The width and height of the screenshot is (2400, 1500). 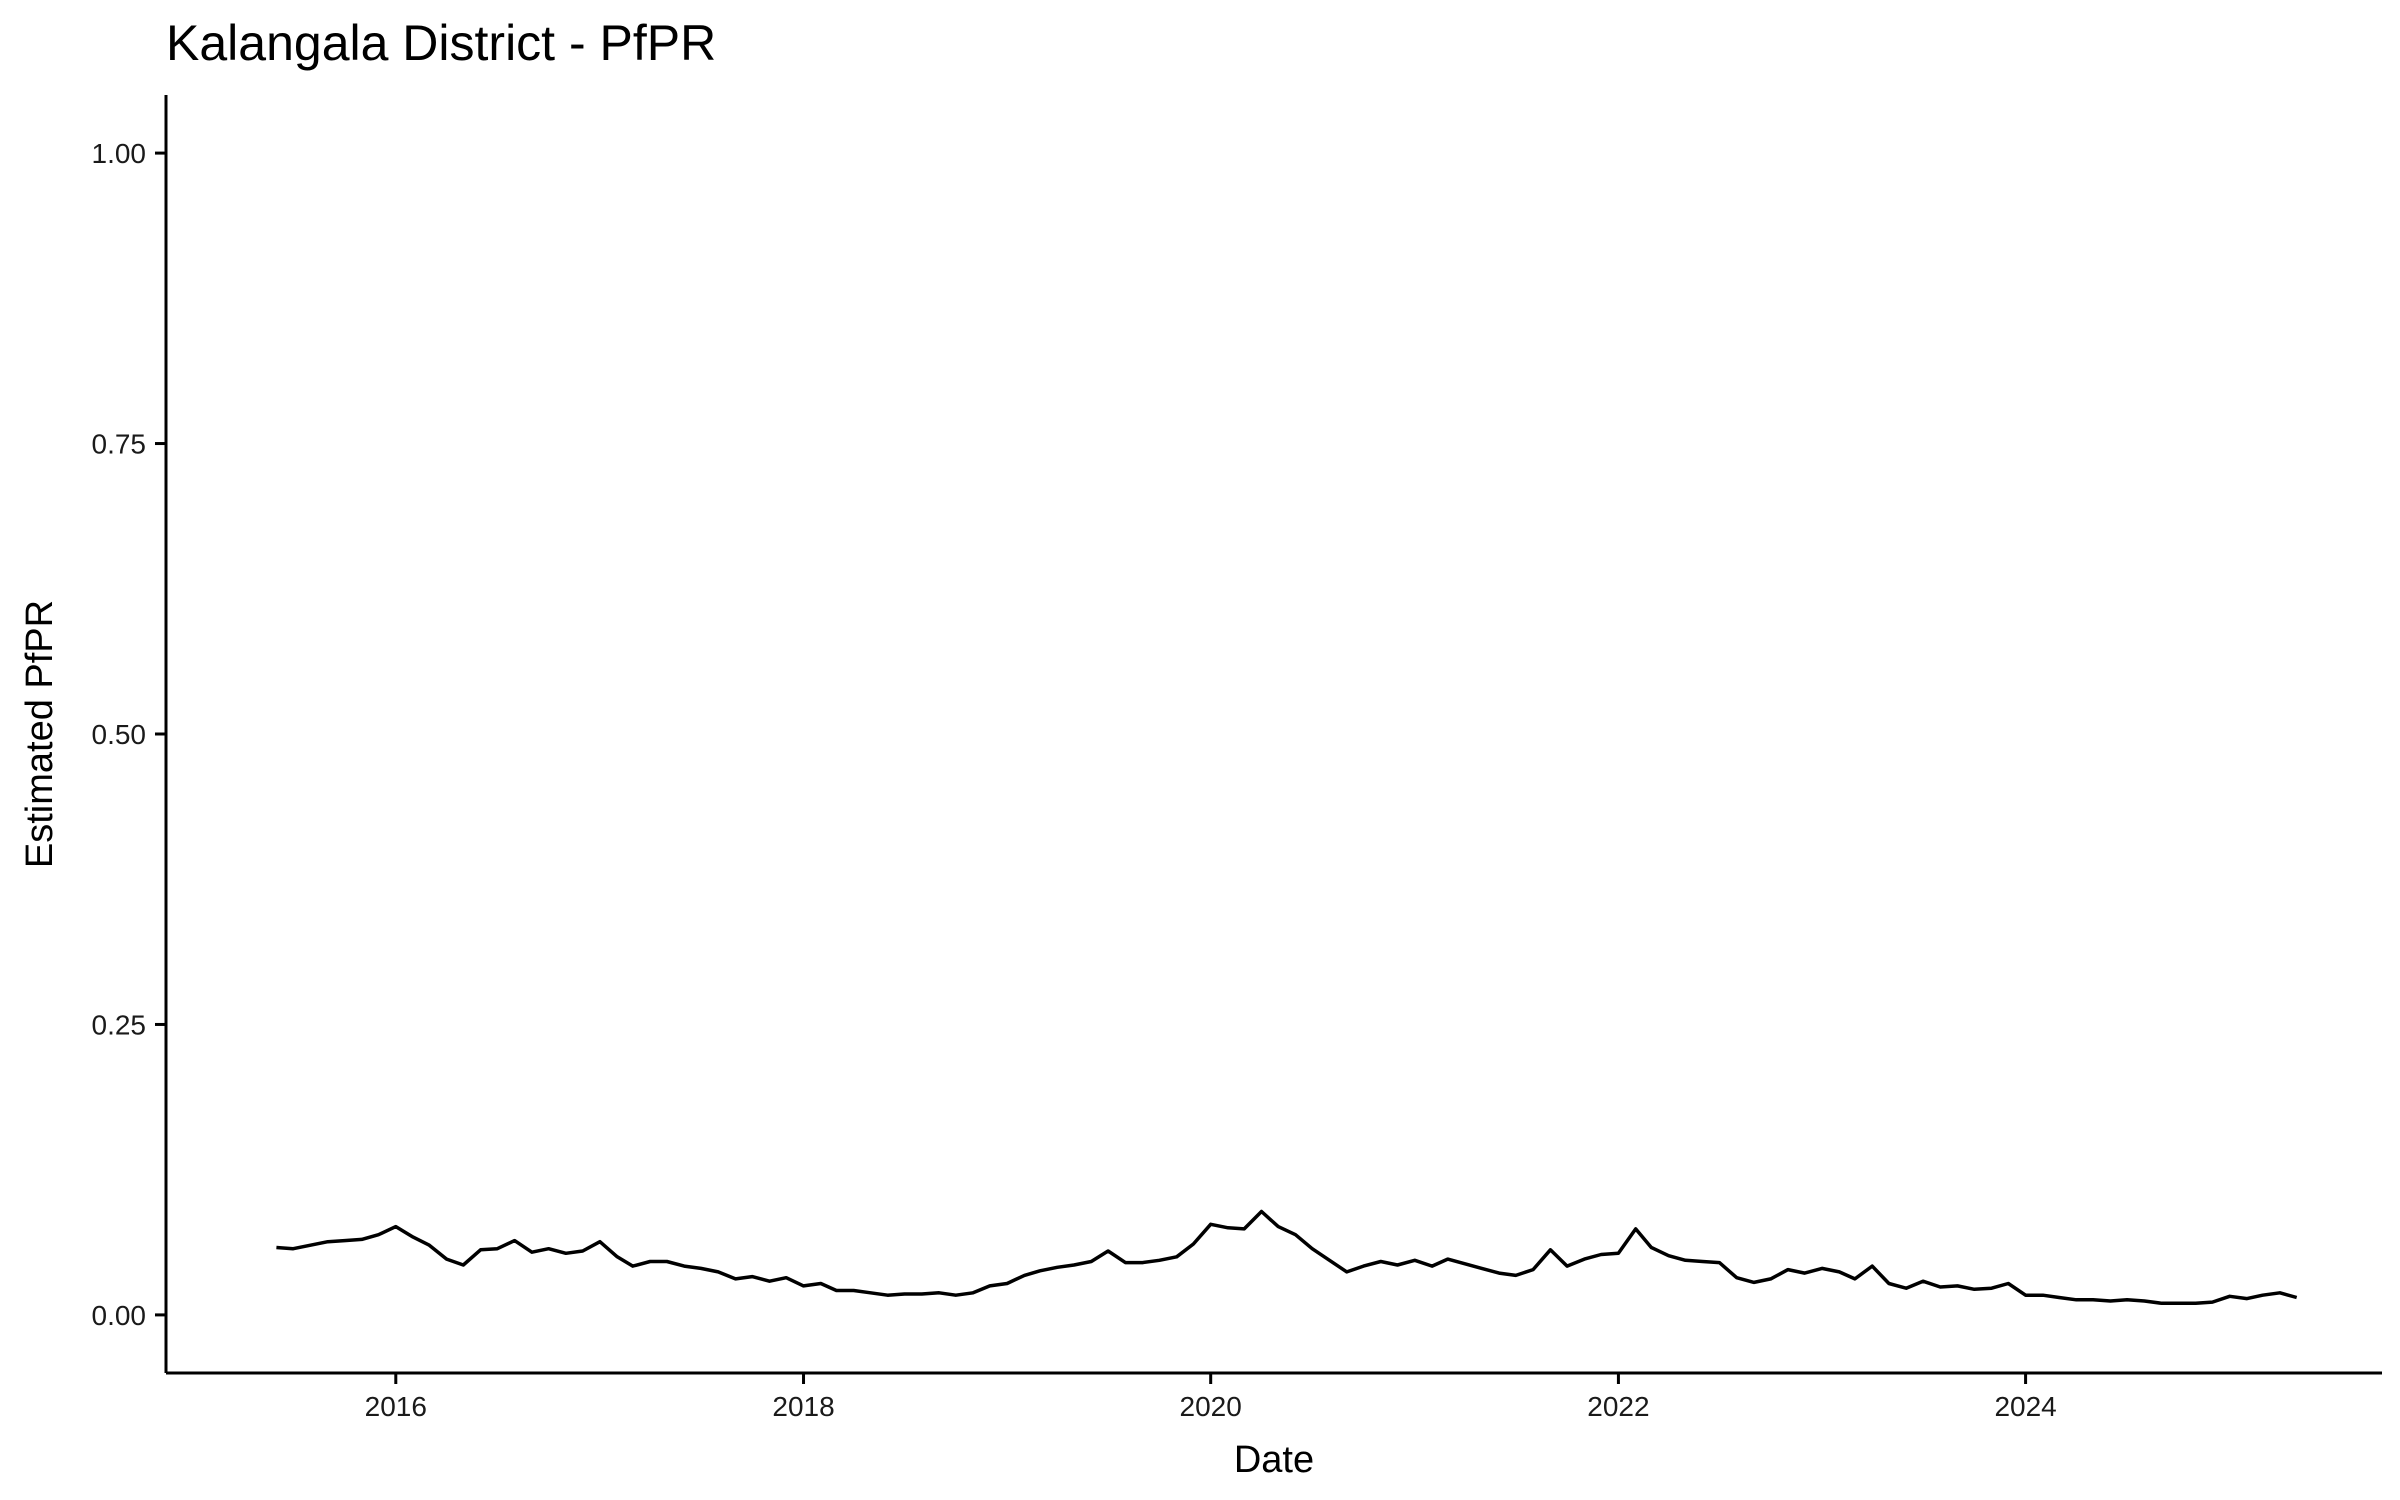 What do you see at coordinates (40, 734) in the screenshot?
I see `y-axis-label: Estimated PfPR` at bounding box center [40, 734].